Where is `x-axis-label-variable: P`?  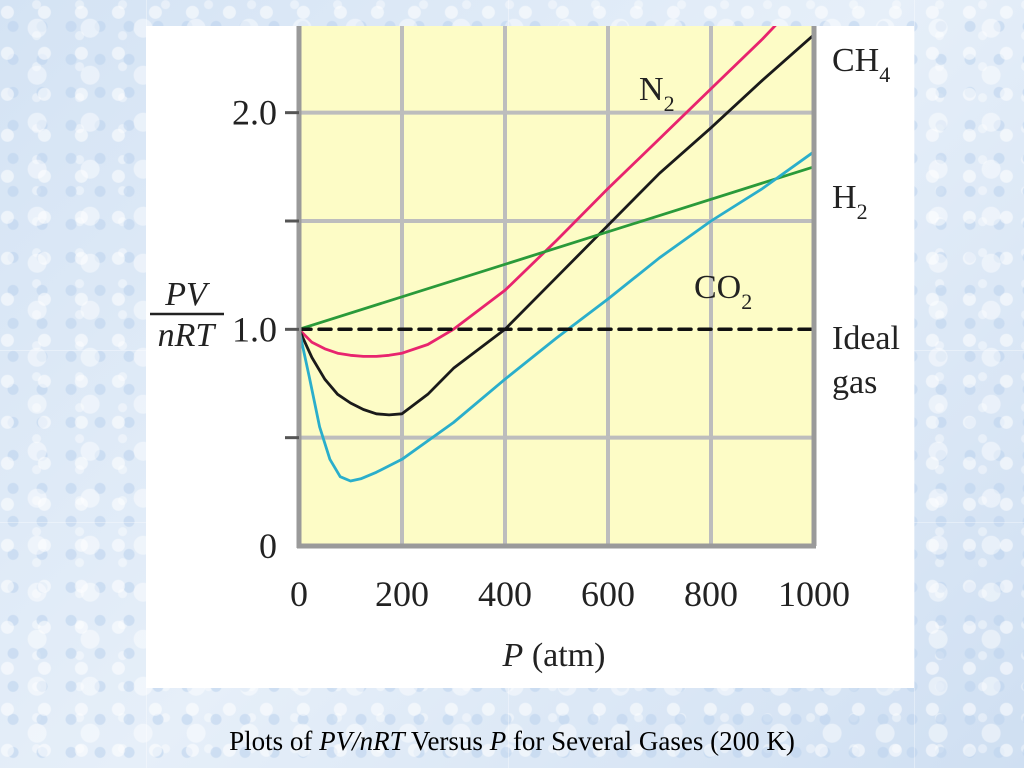
x-axis-label-variable: P is located at coordinates (513, 655).